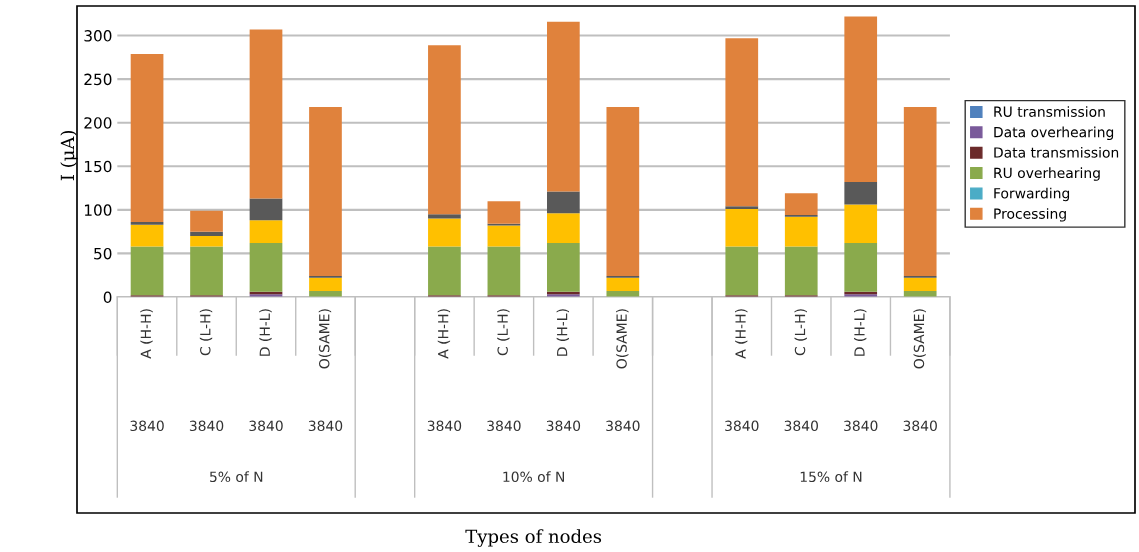  Describe the element at coordinates (1056, 152) in the screenshot. I see `legend-label: Data transmission` at that location.